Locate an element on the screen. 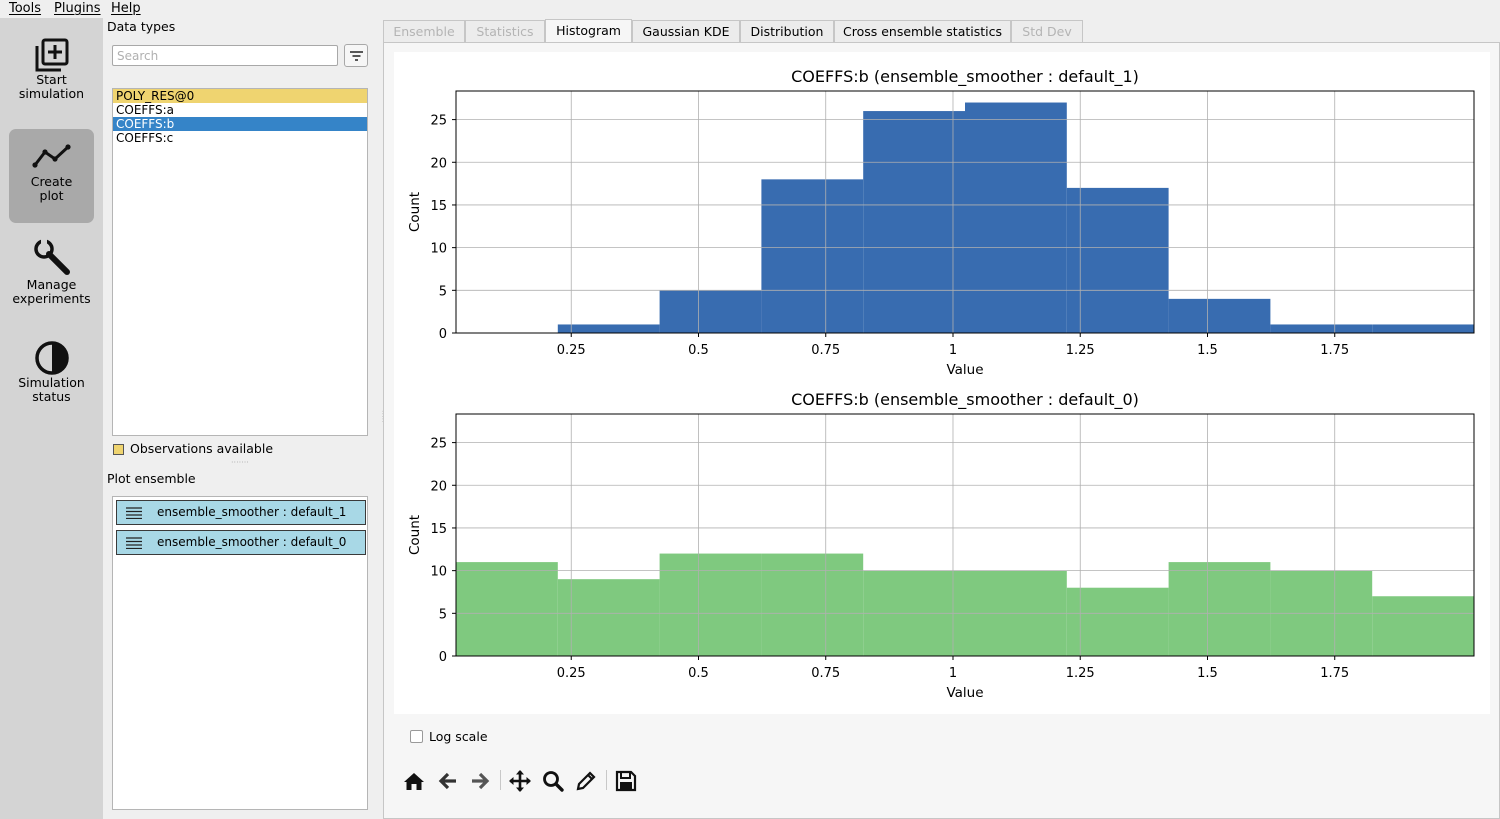 This screenshot has width=1500, height=819. simulation-status-button: Simulation status is located at coordinates (51, 378).